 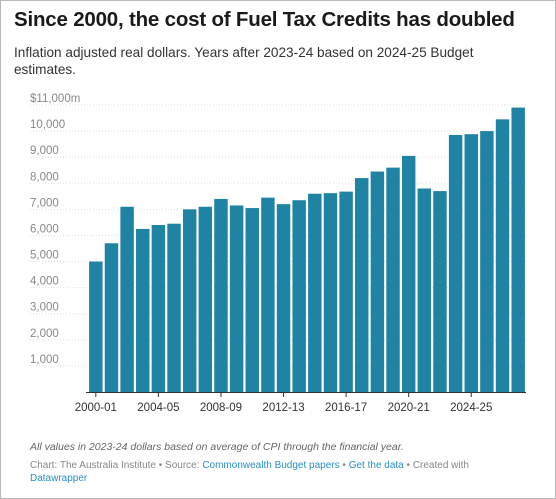 I want to click on y-tick-label: 10,000, so click(x=47, y=125).